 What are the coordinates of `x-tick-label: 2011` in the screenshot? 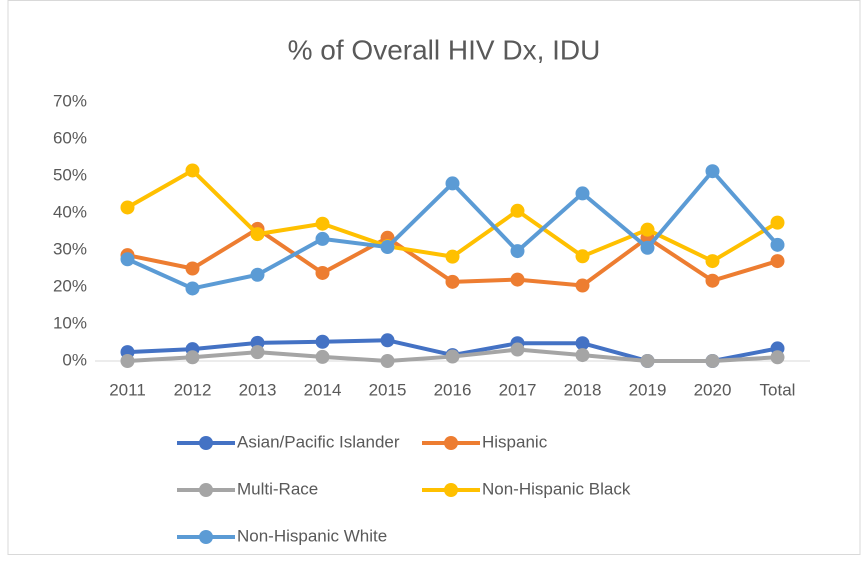 It's located at (127, 389).